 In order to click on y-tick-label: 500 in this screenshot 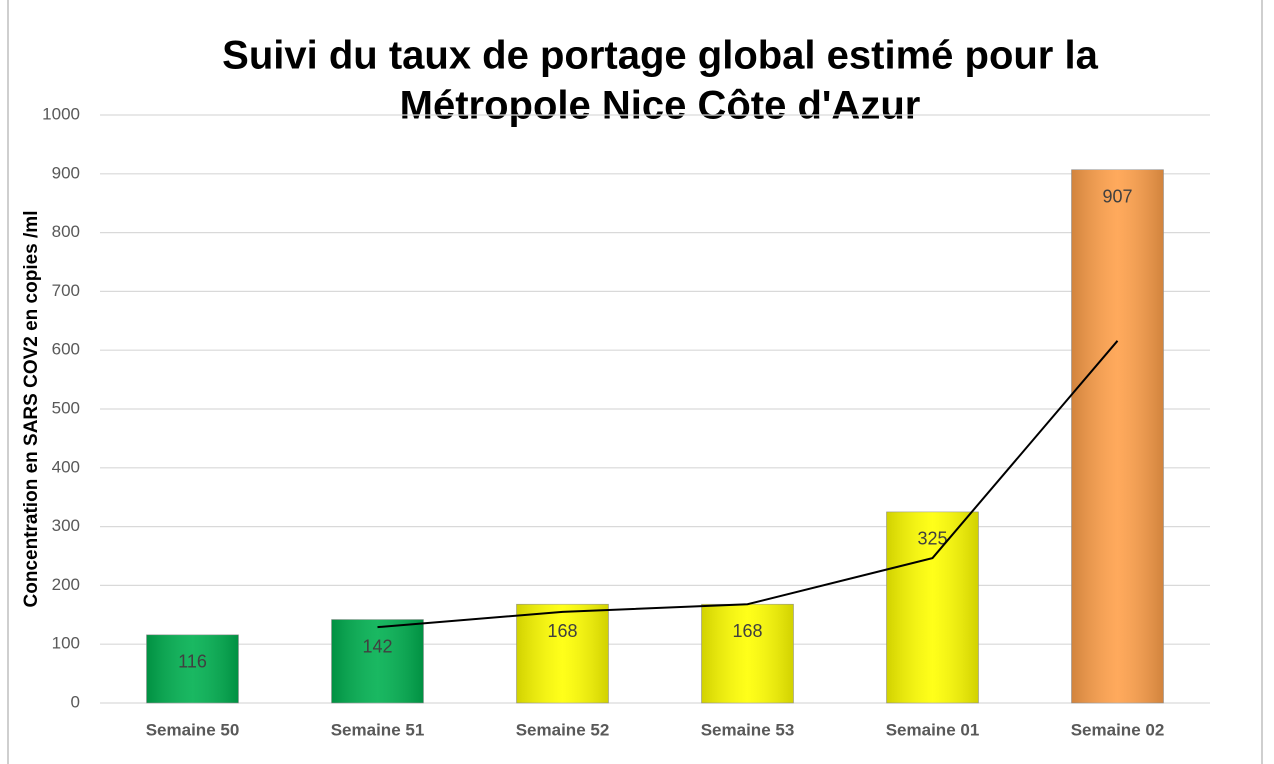, I will do `click(66, 407)`.